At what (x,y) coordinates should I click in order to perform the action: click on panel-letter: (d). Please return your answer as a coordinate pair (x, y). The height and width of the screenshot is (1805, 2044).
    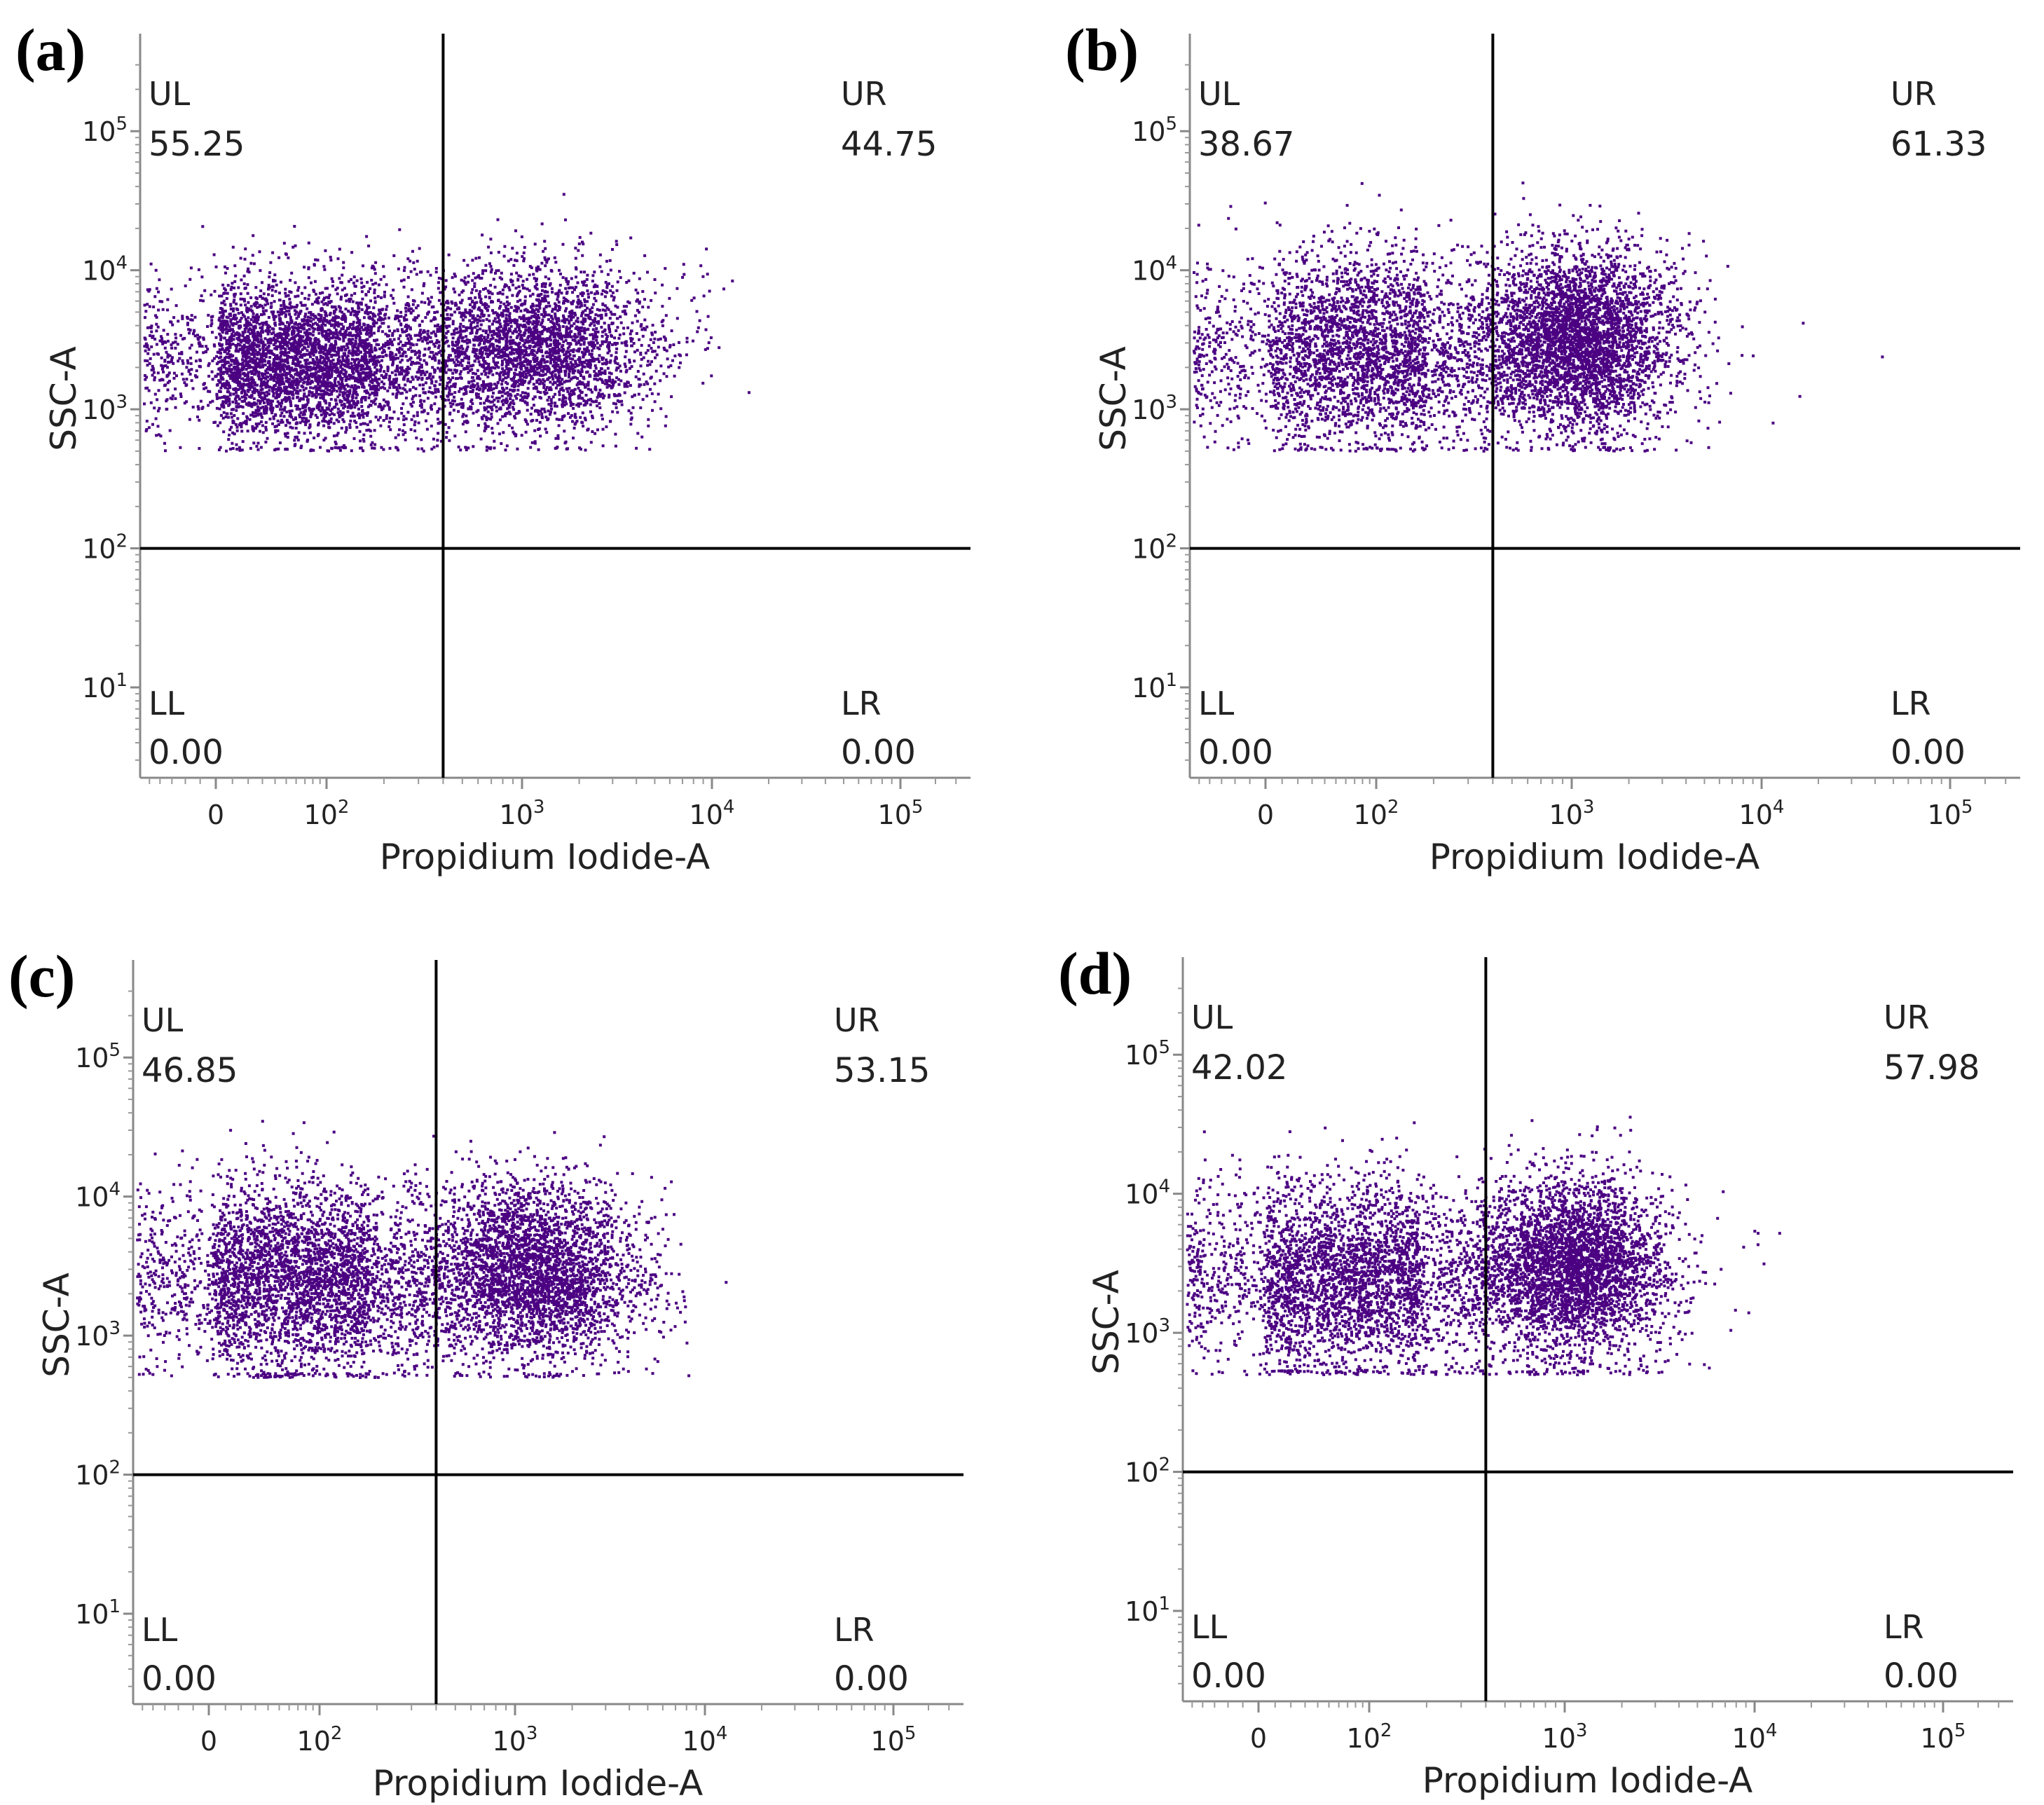
    Looking at the image, I should click on (1095, 974).